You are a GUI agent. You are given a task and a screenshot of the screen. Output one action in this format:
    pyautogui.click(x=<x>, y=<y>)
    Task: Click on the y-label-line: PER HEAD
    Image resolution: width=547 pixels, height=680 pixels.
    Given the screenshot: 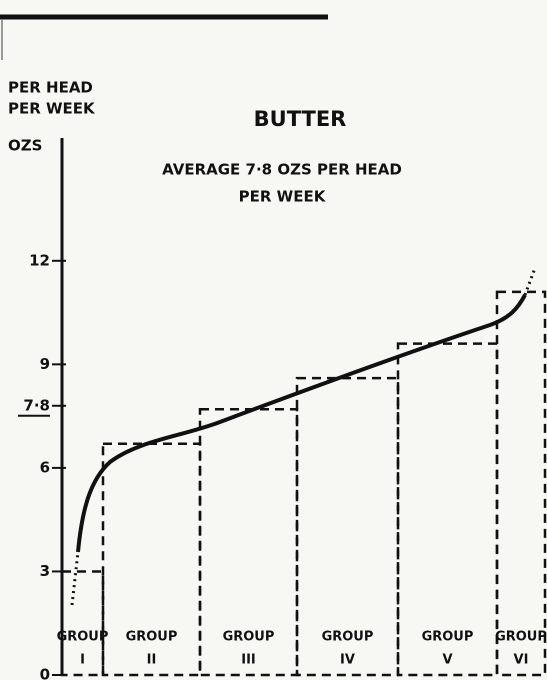 What is the action you would take?
    pyautogui.click(x=50, y=88)
    